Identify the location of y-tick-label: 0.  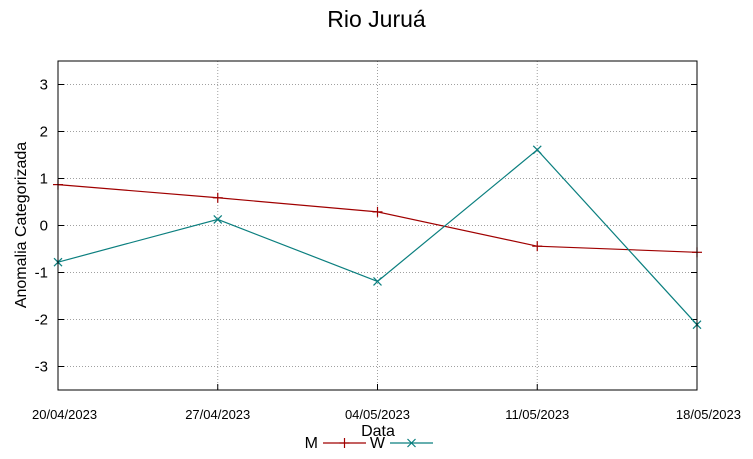
(44, 226).